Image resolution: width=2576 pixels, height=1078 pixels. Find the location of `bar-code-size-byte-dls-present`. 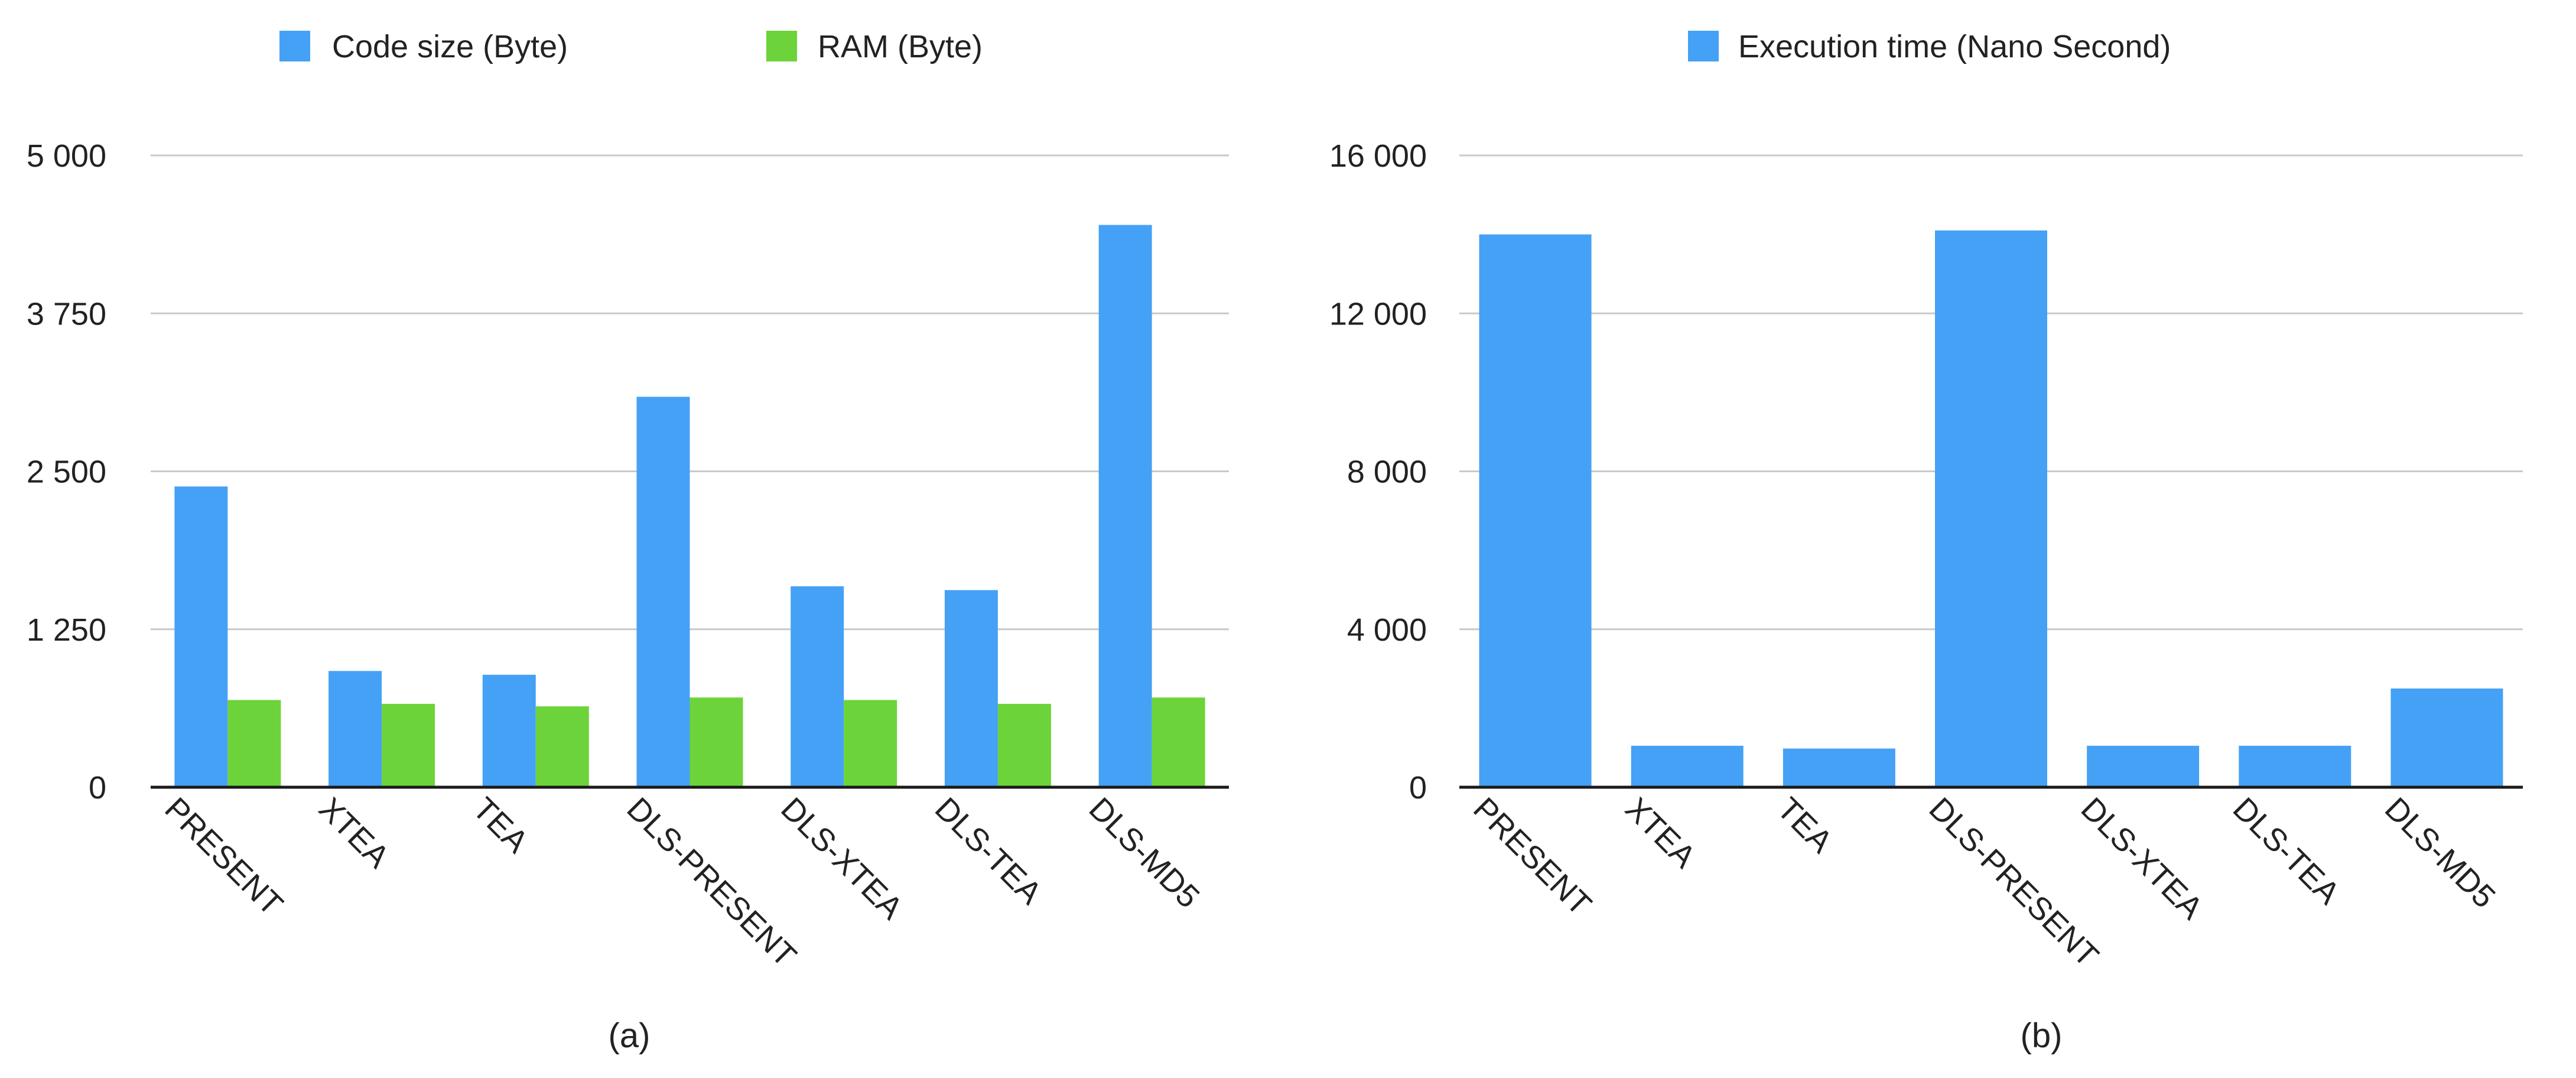

bar-code-size-byte-dls-present is located at coordinates (663, 592).